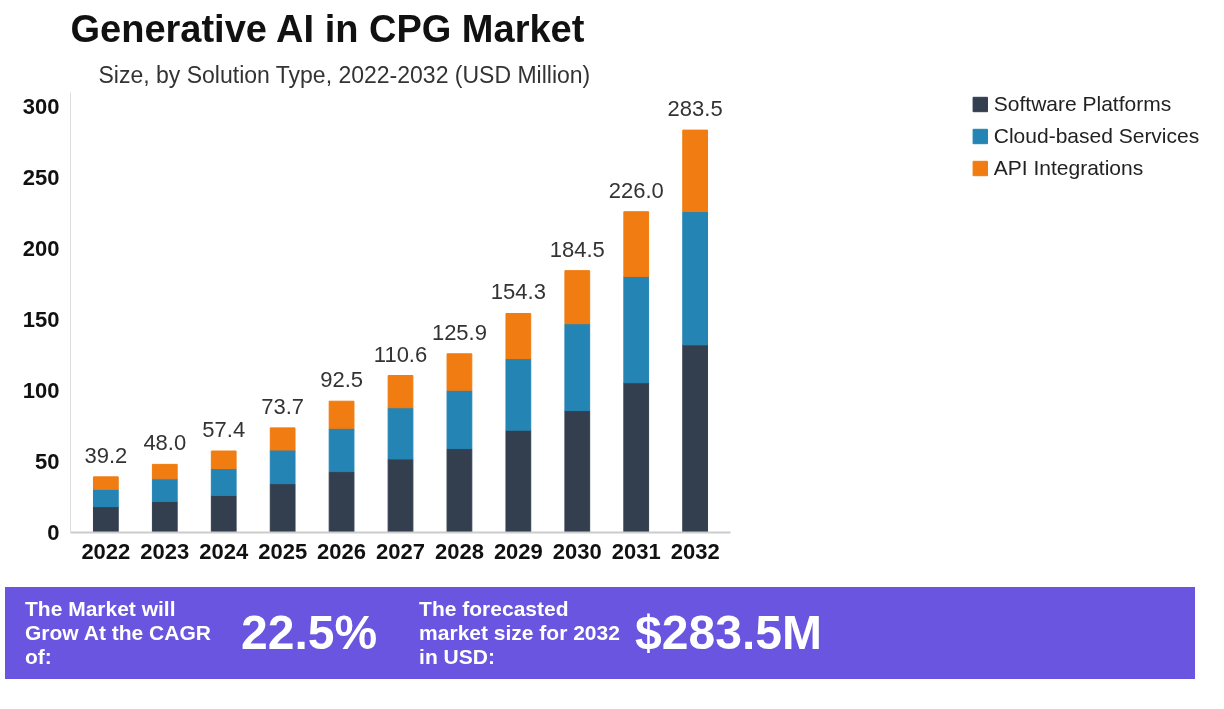 The image size is (1224, 709). I want to click on x-tick-label: 2024, so click(224, 551).